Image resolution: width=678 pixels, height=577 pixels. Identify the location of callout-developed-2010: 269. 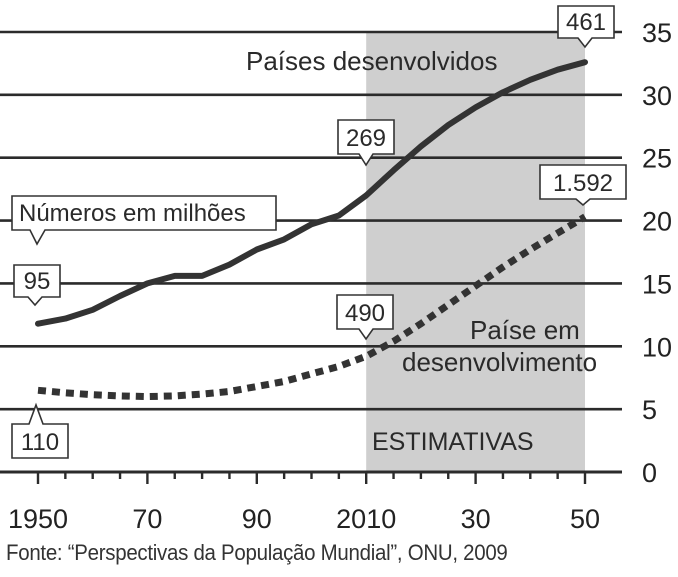
(366, 143).